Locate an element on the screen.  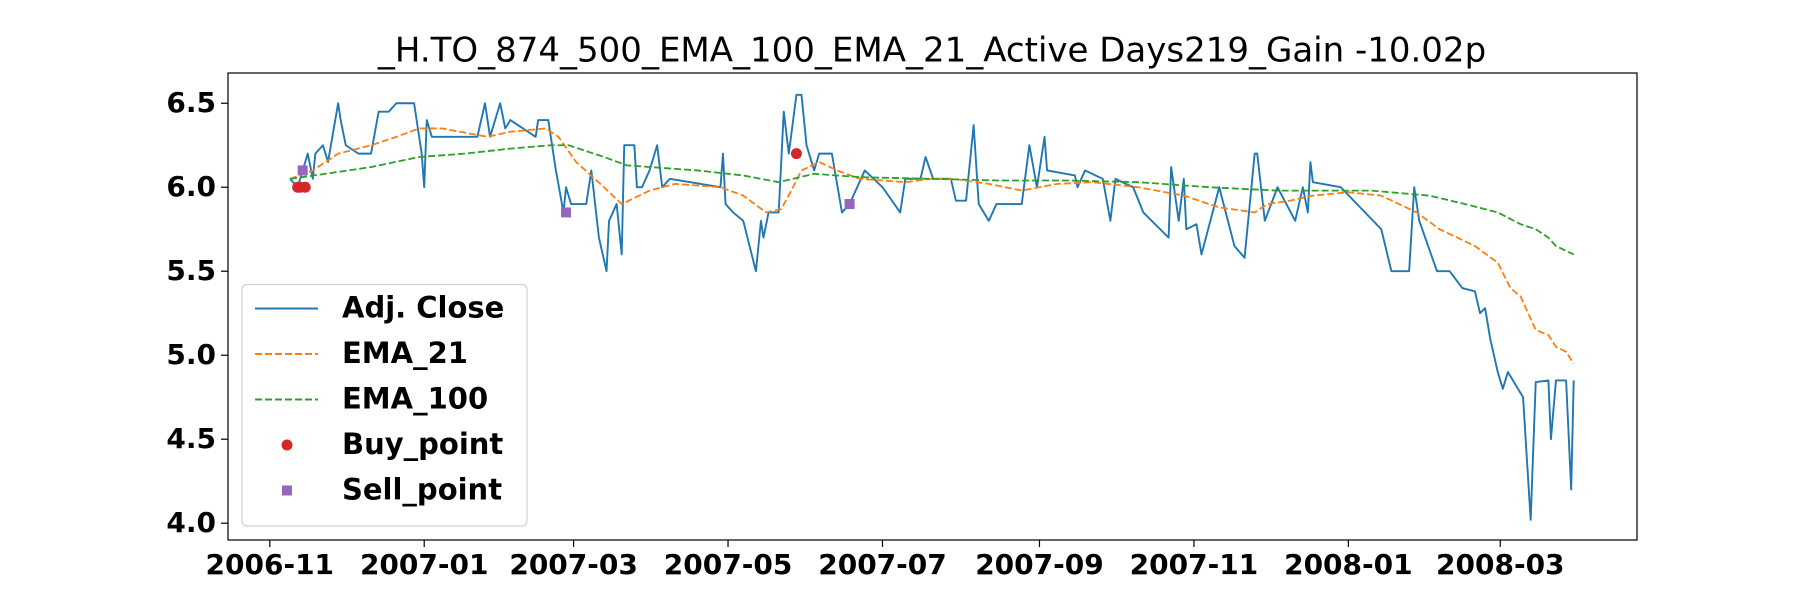
y-tick-label: 4.0 is located at coordinates (191, 522).